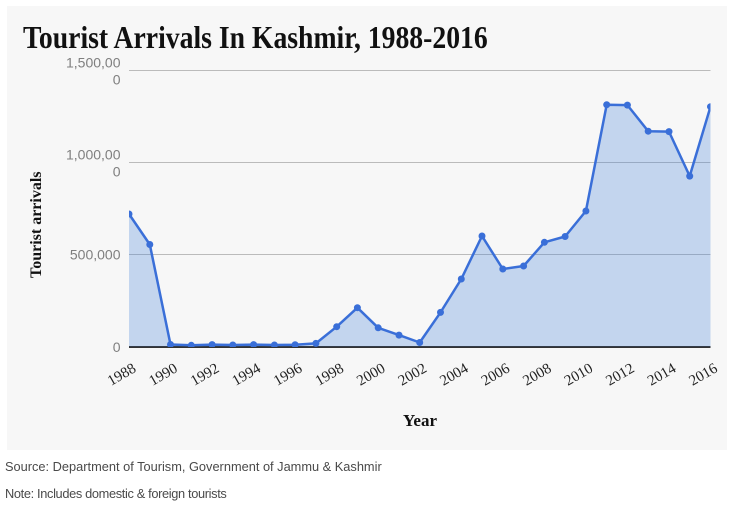  I want to click on svg-text: 1,500,00, so click(93, 63).